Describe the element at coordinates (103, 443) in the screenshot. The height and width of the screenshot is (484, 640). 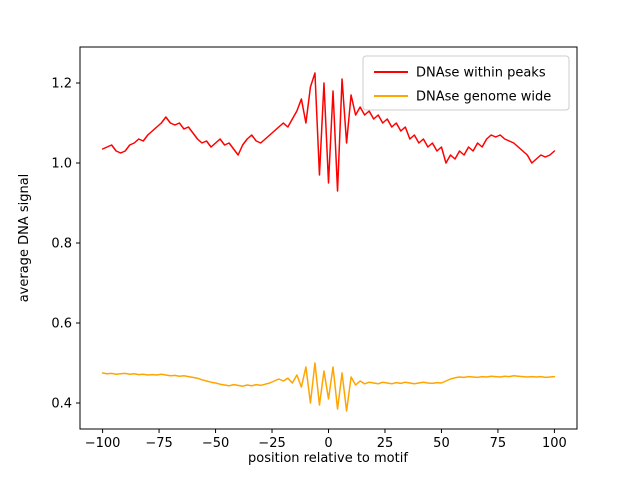
I see `x-tick-label: −100` at that location.